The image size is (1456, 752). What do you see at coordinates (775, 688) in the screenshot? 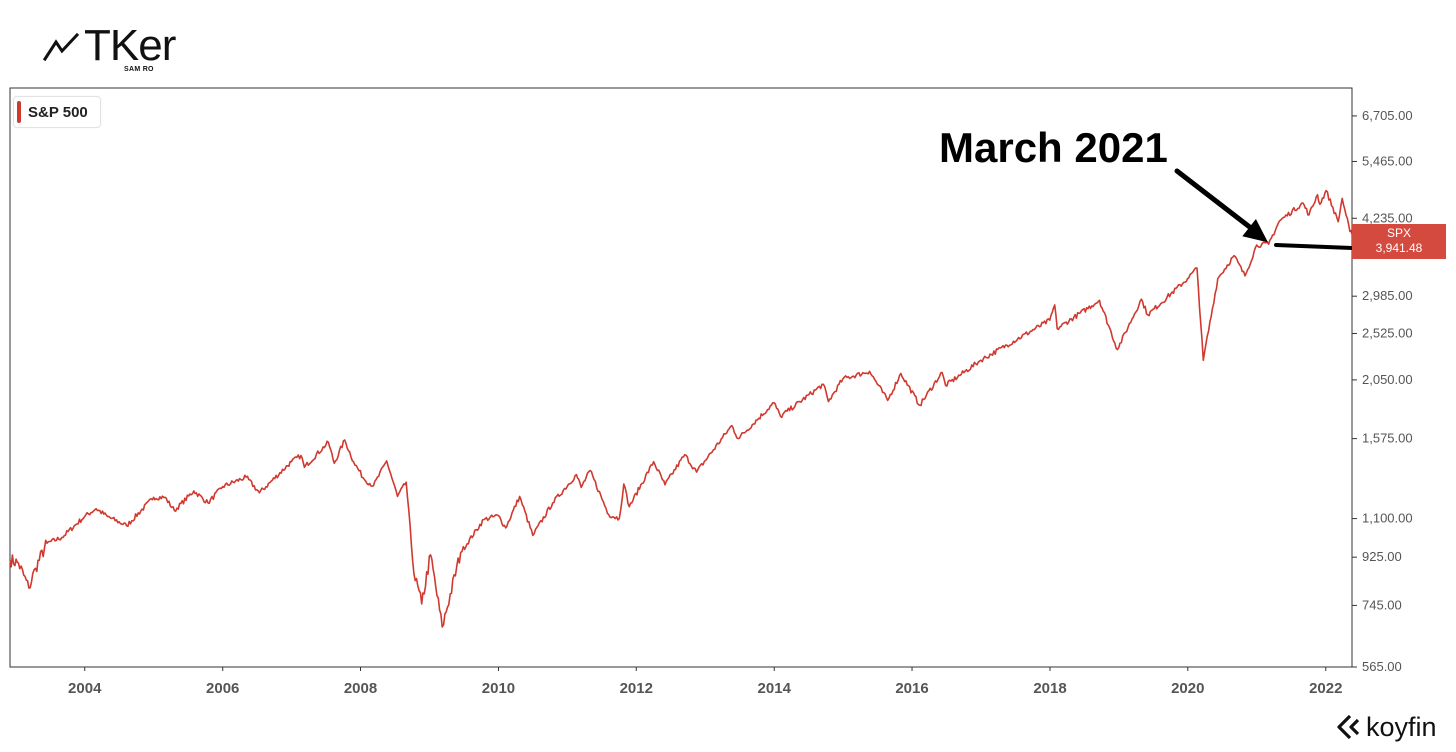
I see `x-tick-label: 2014` at bounding box center [775, 688].